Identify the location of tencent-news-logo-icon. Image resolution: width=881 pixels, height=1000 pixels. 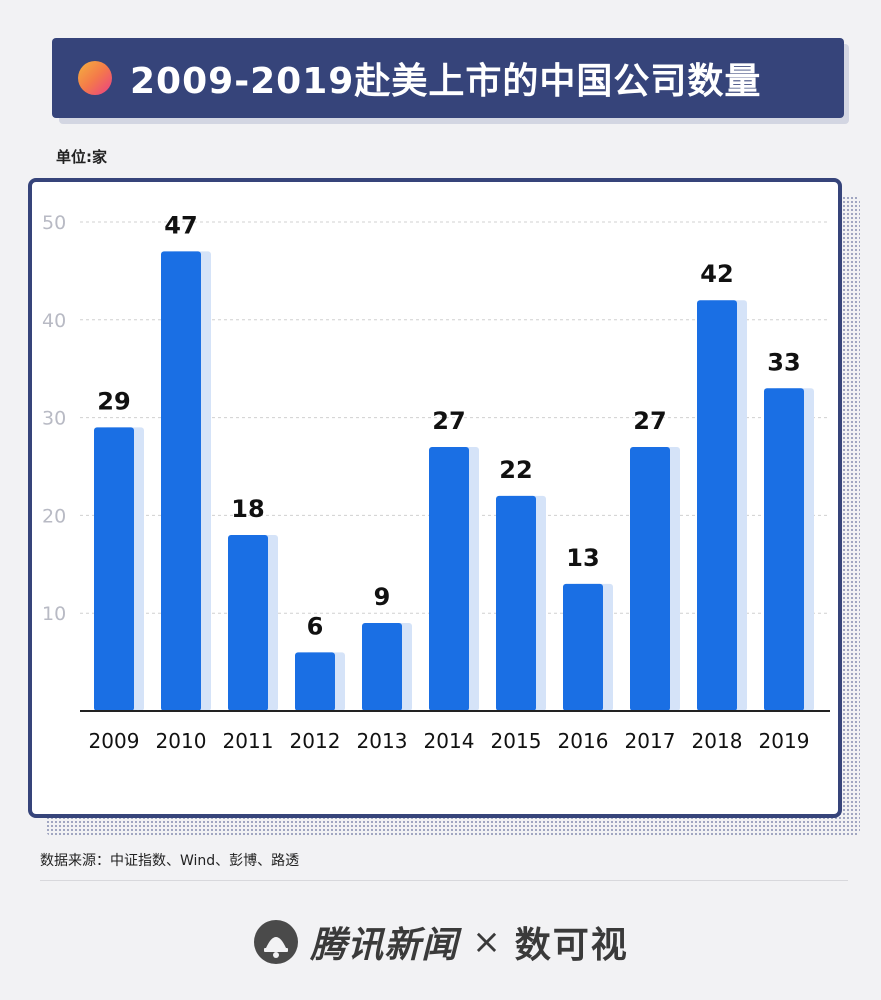
(276, 942).